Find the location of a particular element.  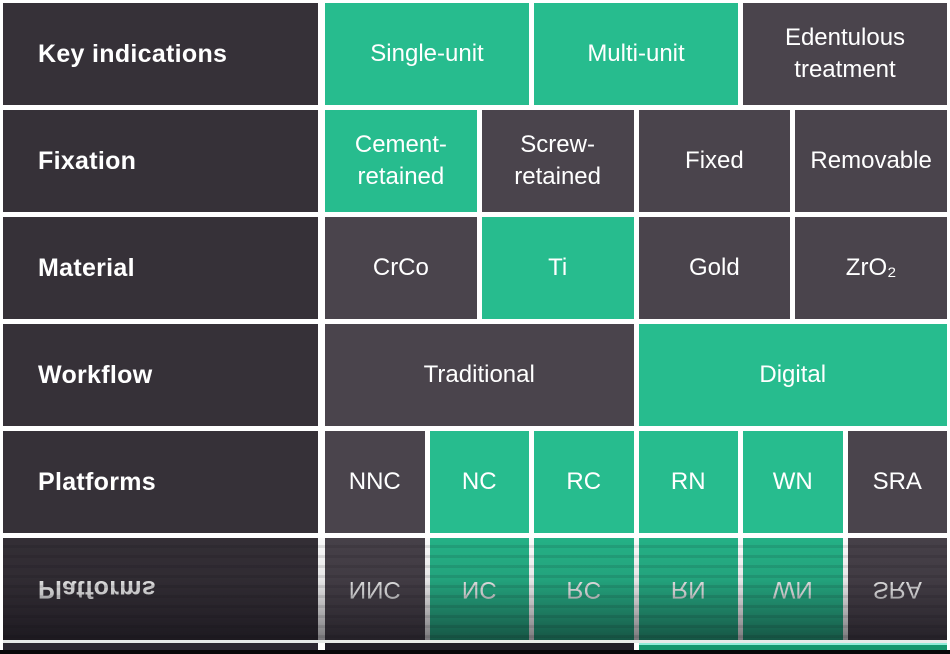

cell-digital: Digital is located at coordinates (792, 375).